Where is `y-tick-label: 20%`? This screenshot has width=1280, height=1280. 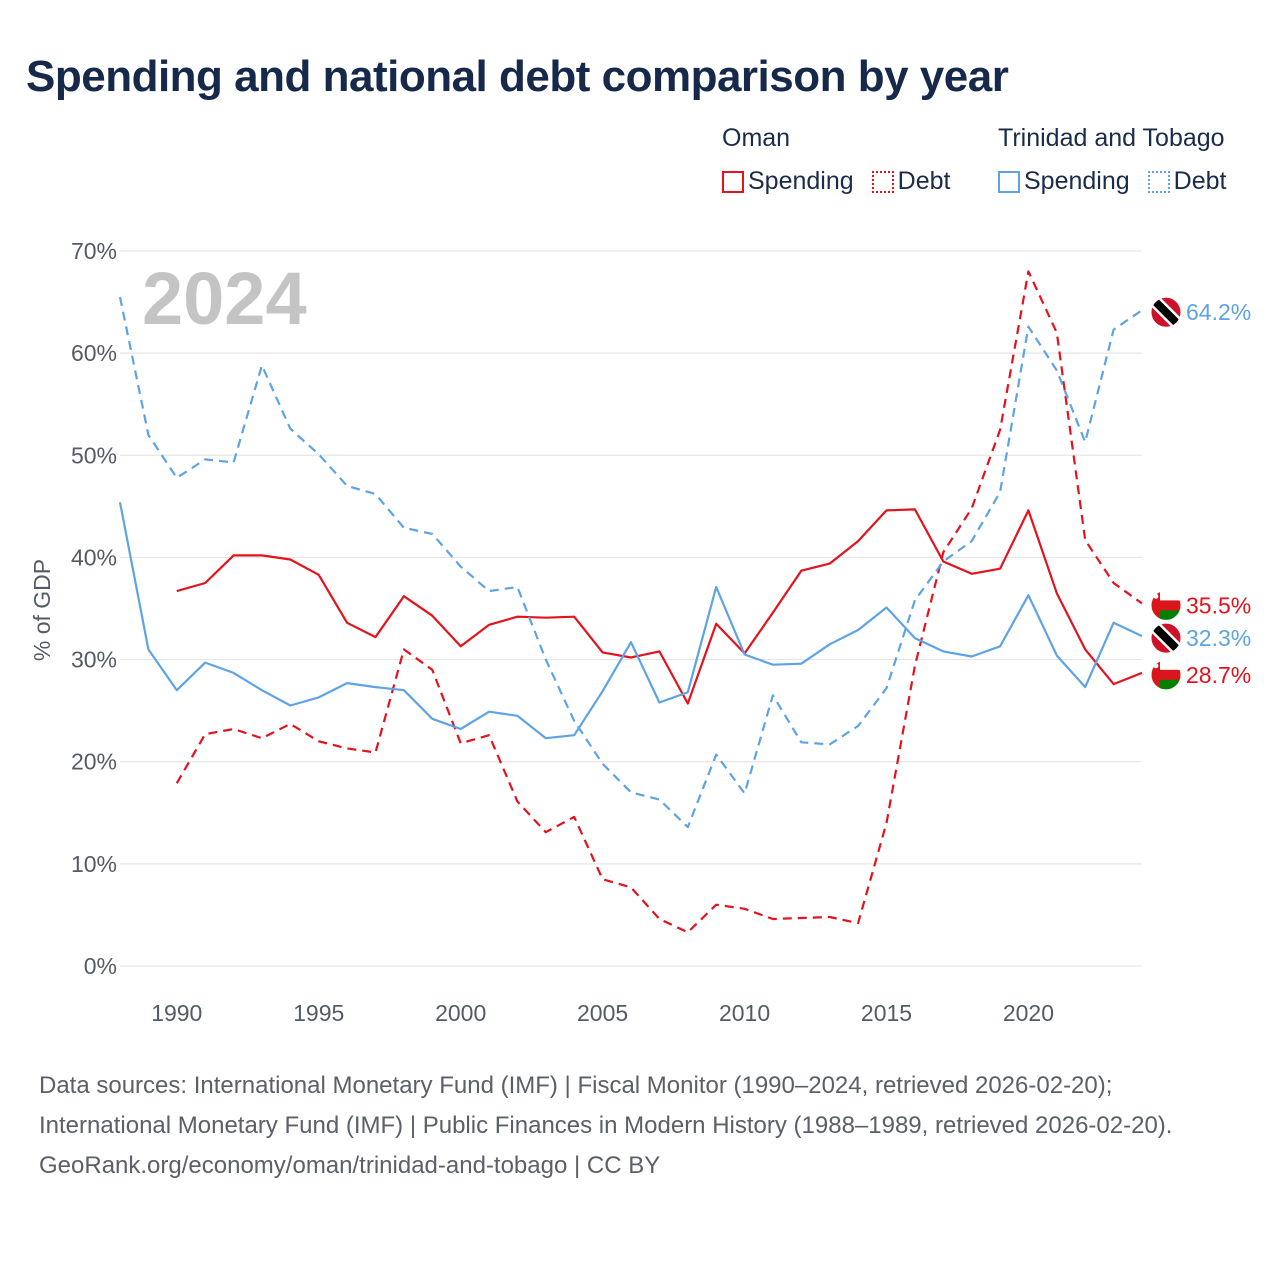
y-tick-label: 20% is located at coordinates (94, 762).